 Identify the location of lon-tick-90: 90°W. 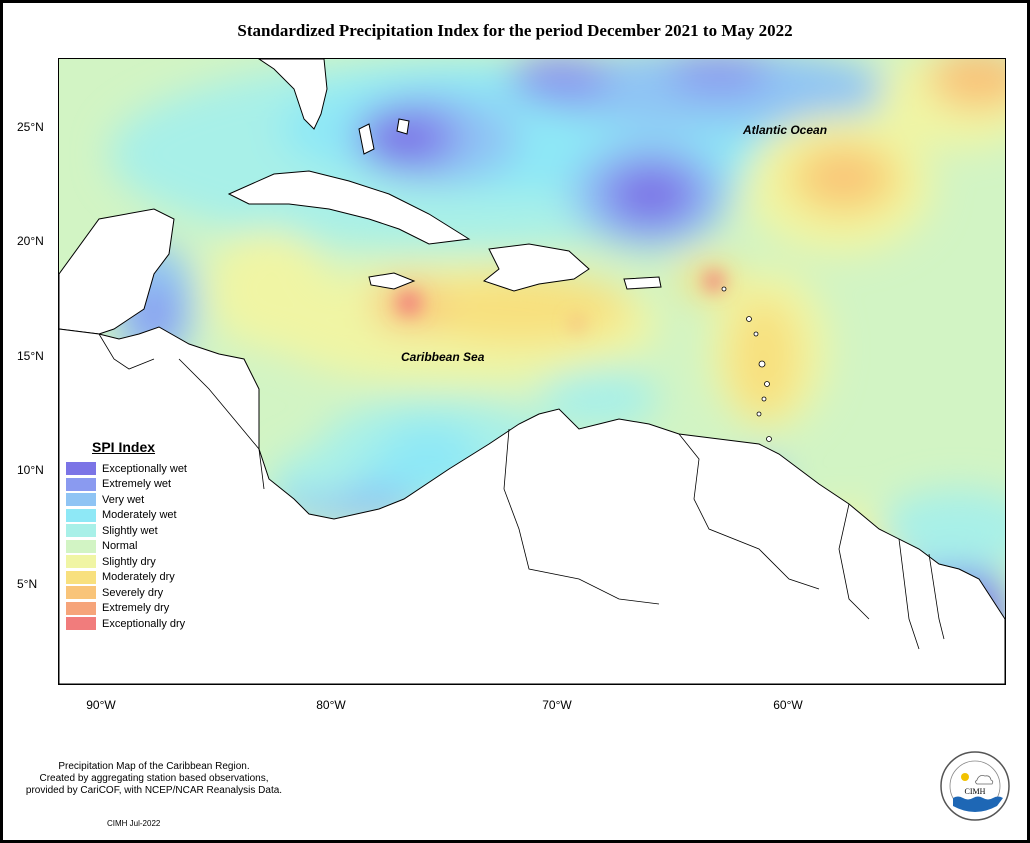
(101, 705).